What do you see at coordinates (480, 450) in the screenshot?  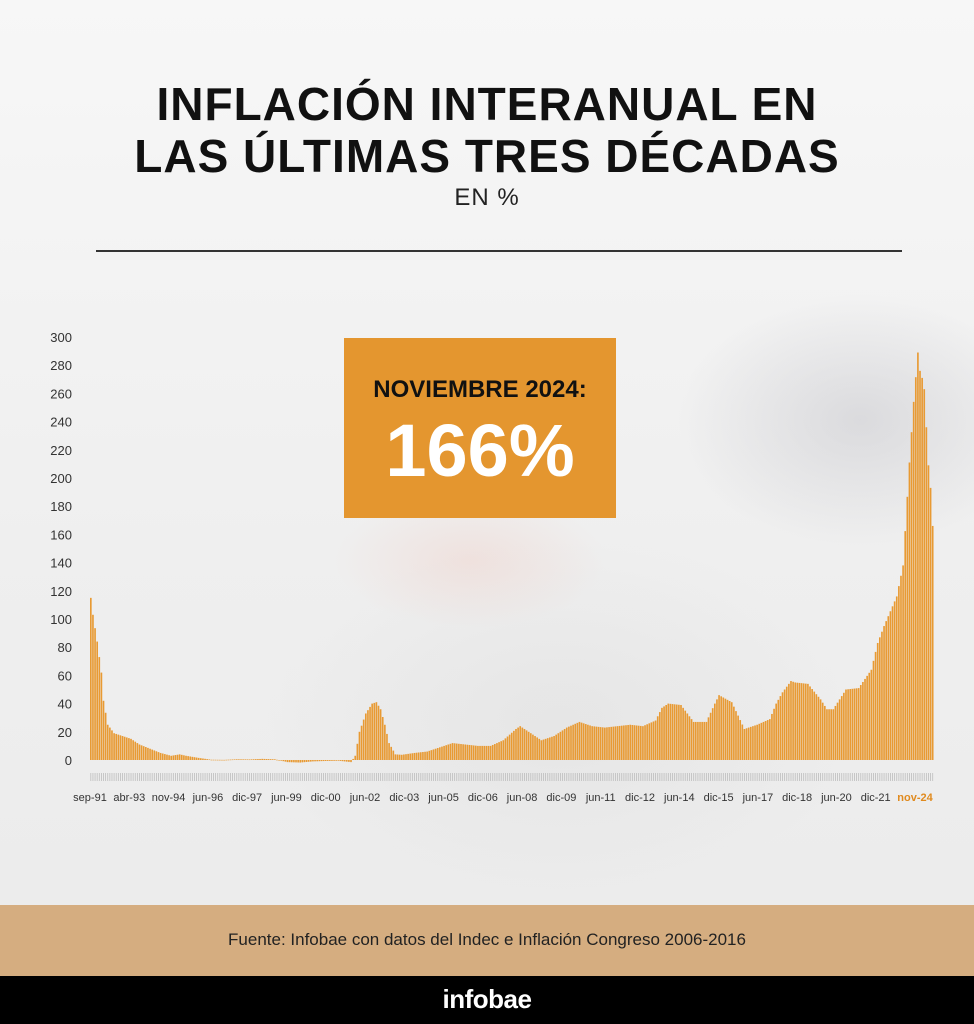 I see `callout-value: 166%` at bounding box center [480, 450].